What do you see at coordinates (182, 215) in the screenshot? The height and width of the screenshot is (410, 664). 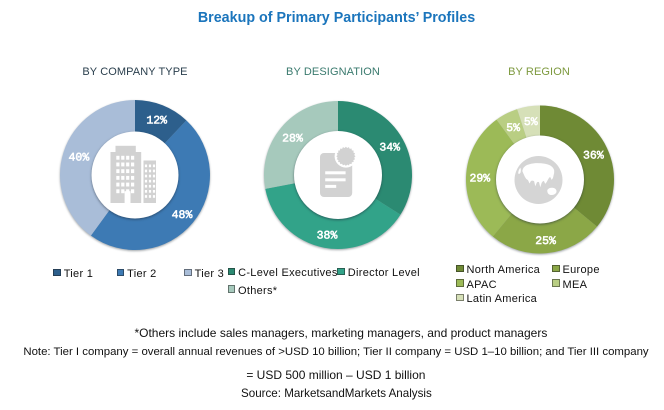 I see `svg-text: 48%` at bounding box center [182, 215].